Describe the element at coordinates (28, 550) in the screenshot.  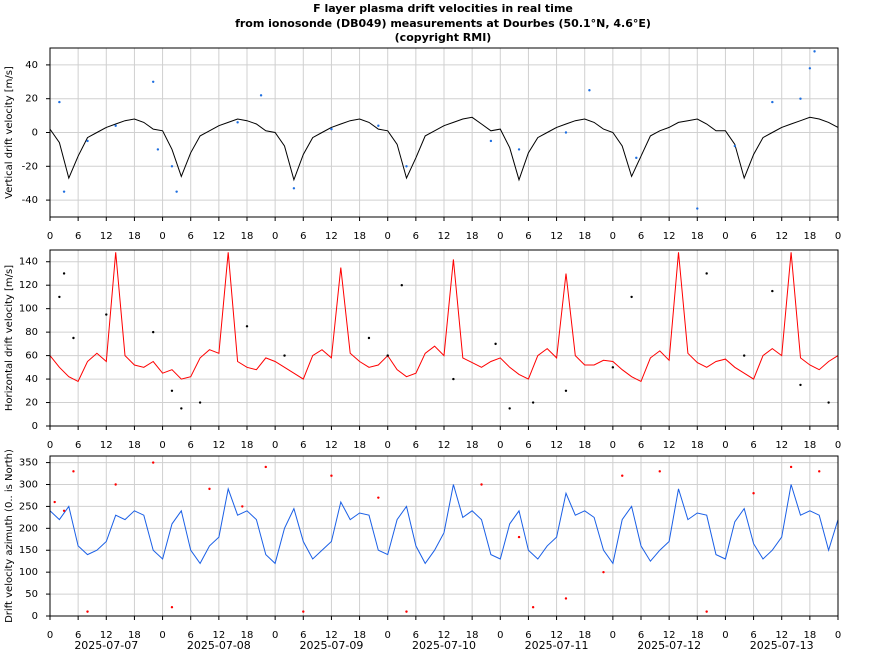
I see `y-tick-label: 150` at that location.